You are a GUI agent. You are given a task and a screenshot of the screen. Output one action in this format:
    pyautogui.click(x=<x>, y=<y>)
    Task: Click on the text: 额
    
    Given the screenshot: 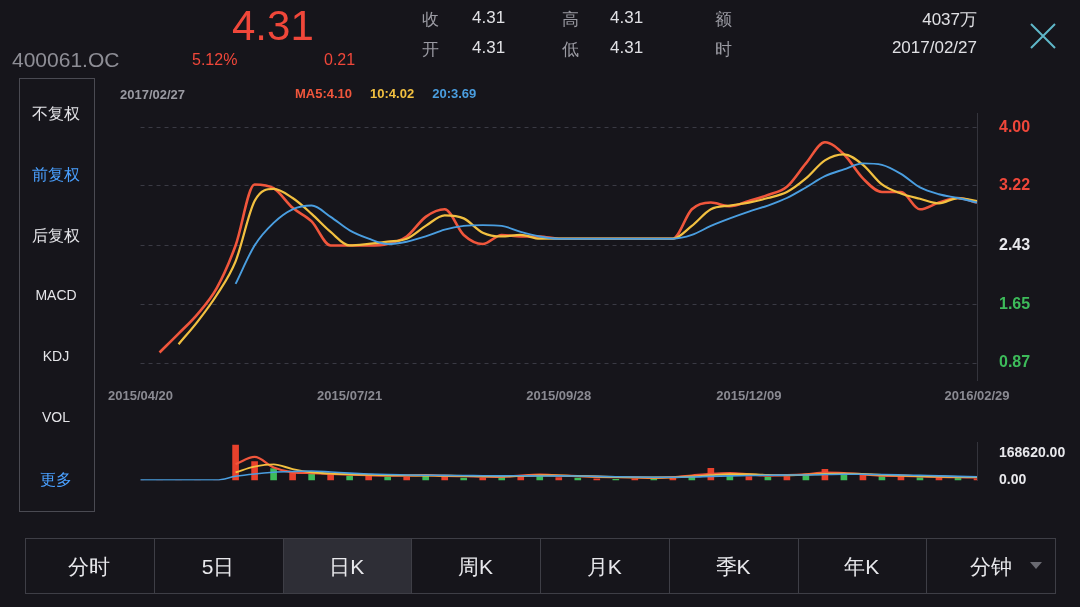 What is the action you would take?
    pyautogui.click(x=723, y=20)
    